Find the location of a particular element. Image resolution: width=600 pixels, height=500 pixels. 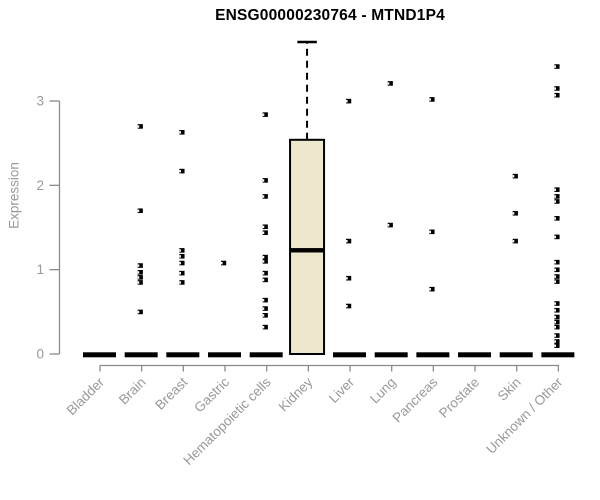

x-tick-label: Bladder is located at coordinates (86, 396).